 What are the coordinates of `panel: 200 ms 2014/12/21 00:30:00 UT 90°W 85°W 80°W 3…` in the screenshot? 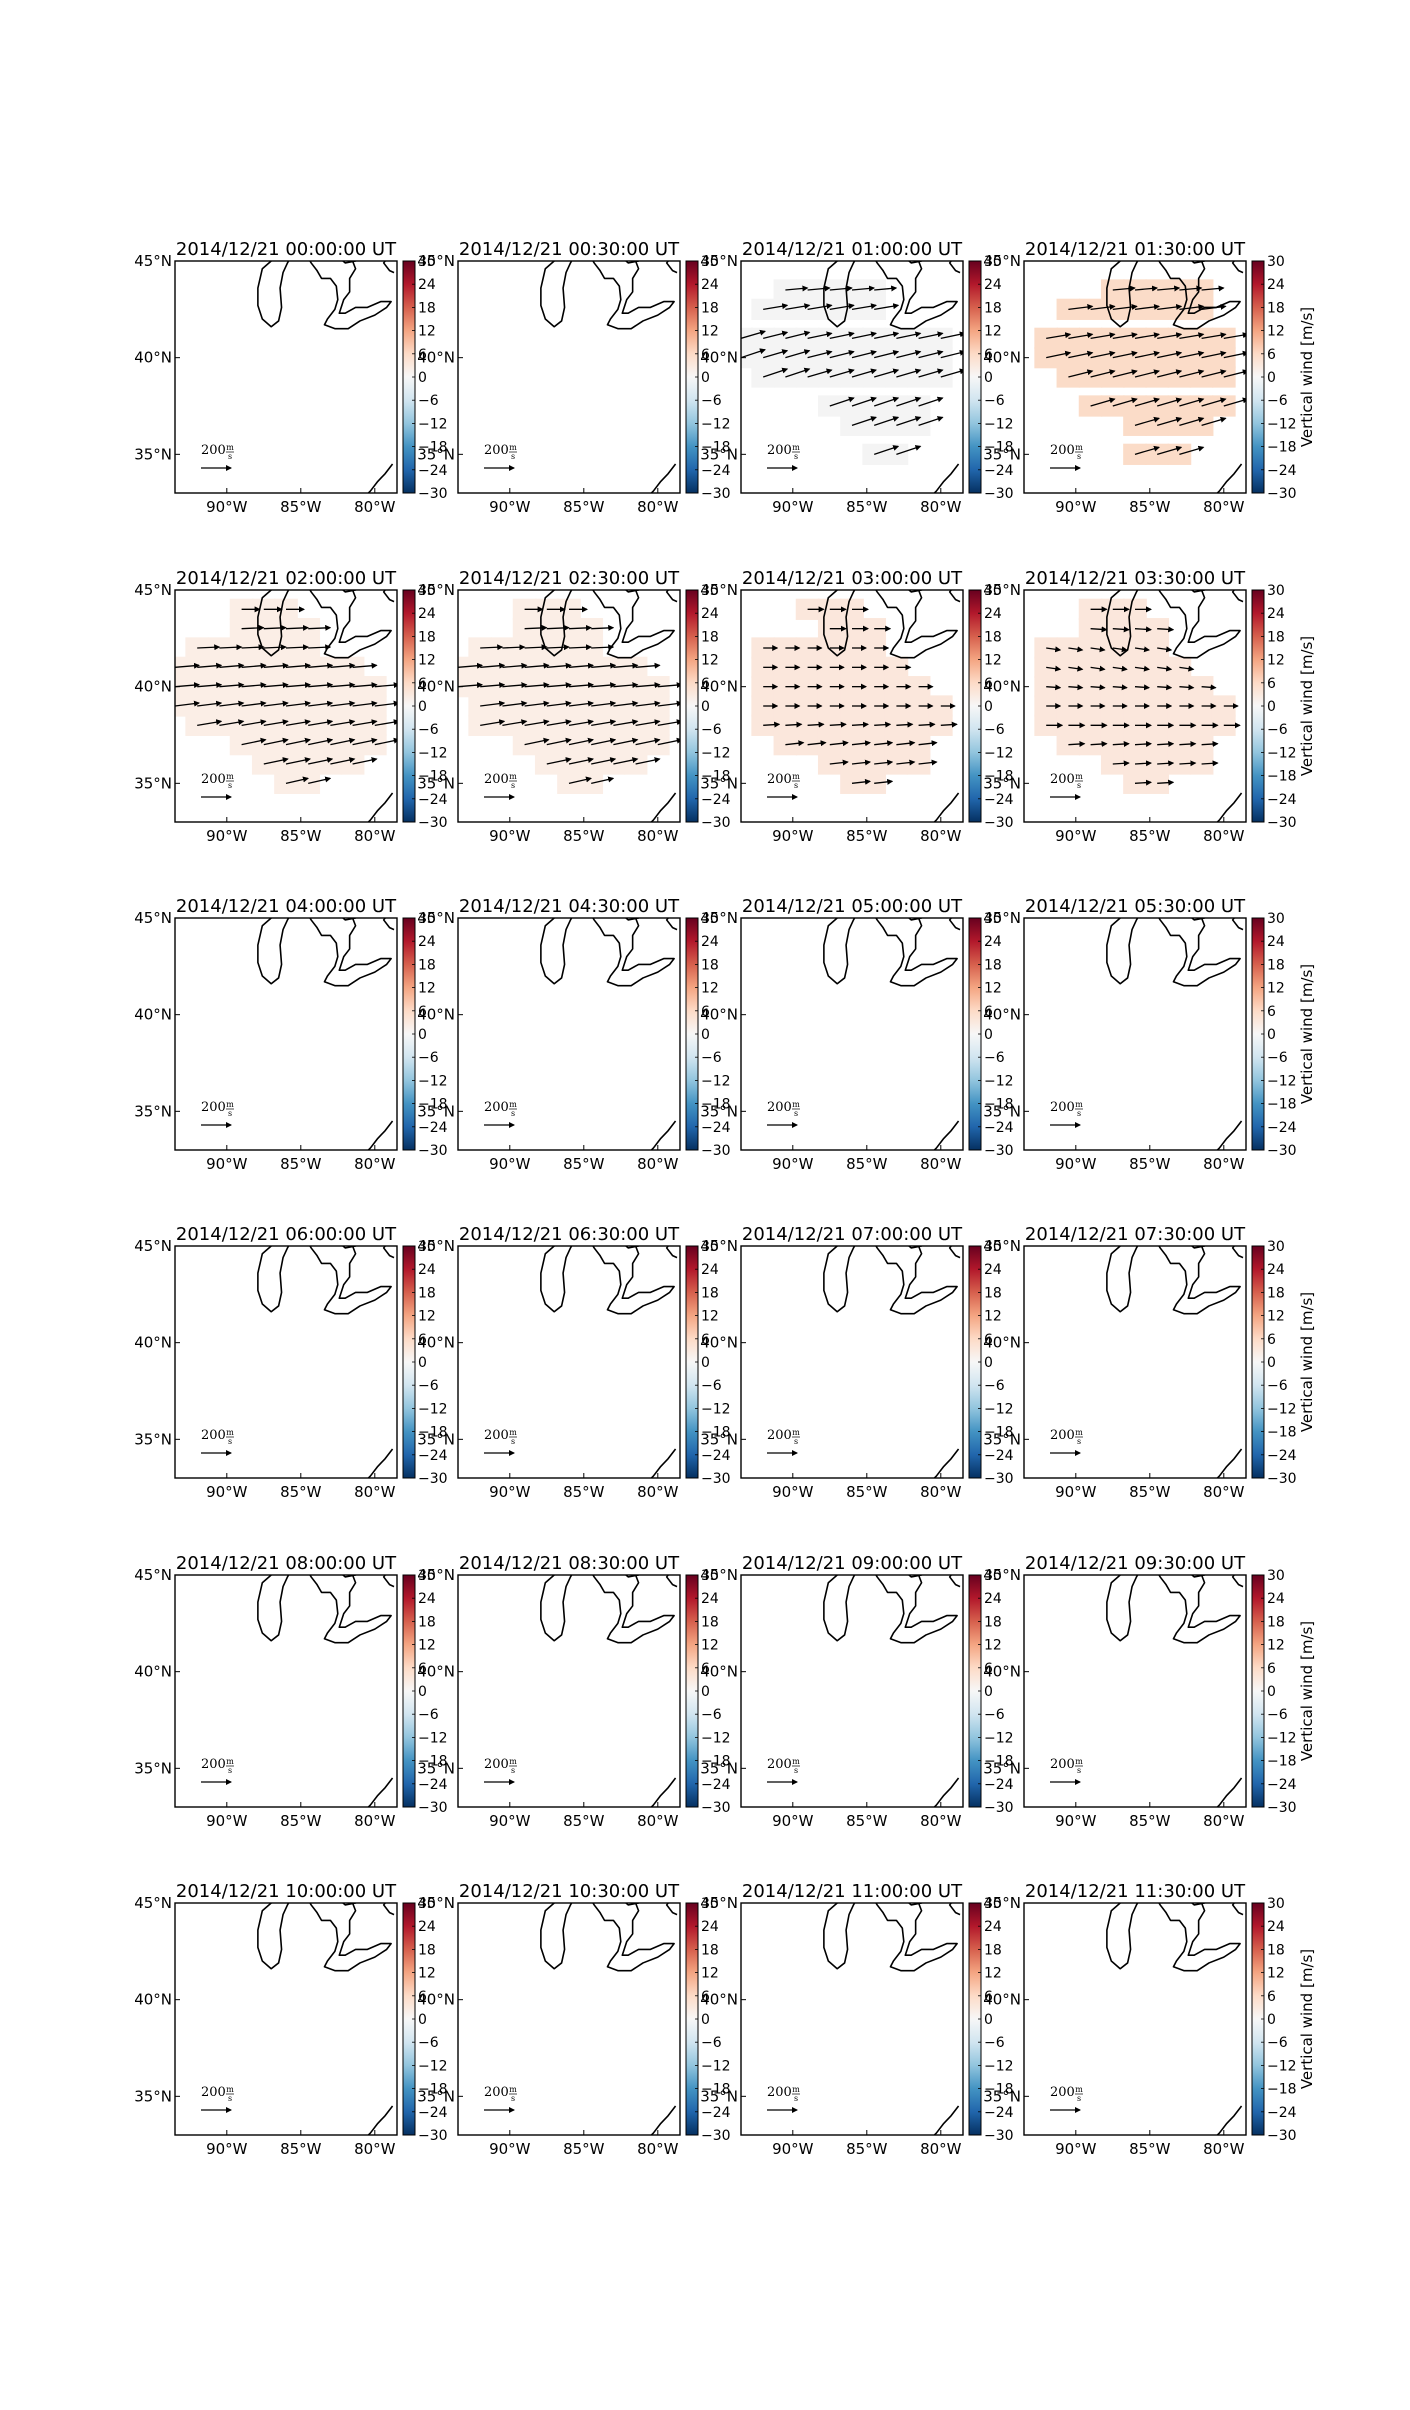 It's located at (573, 377).